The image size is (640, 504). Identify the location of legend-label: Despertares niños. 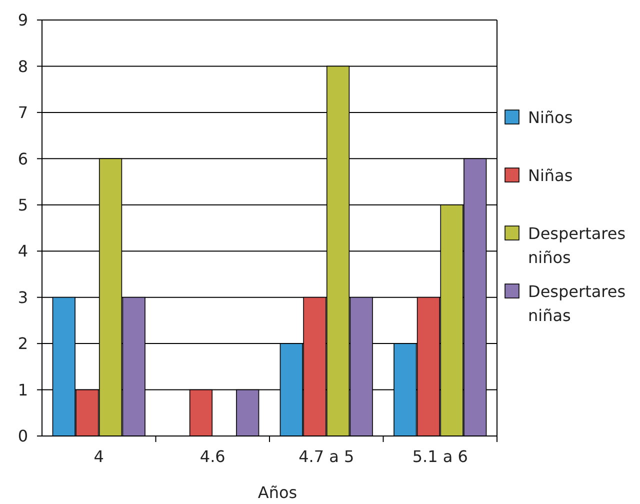
(577, 245).